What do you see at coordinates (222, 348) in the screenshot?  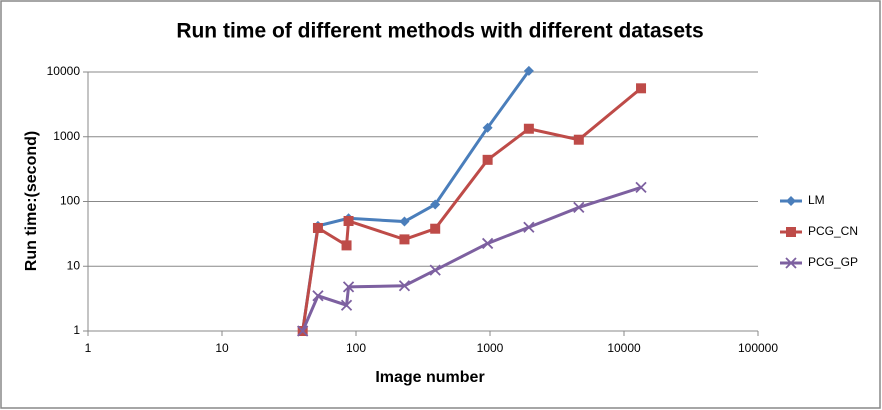 I see `x-tick-label: 10` at bounding box center [222, 348].